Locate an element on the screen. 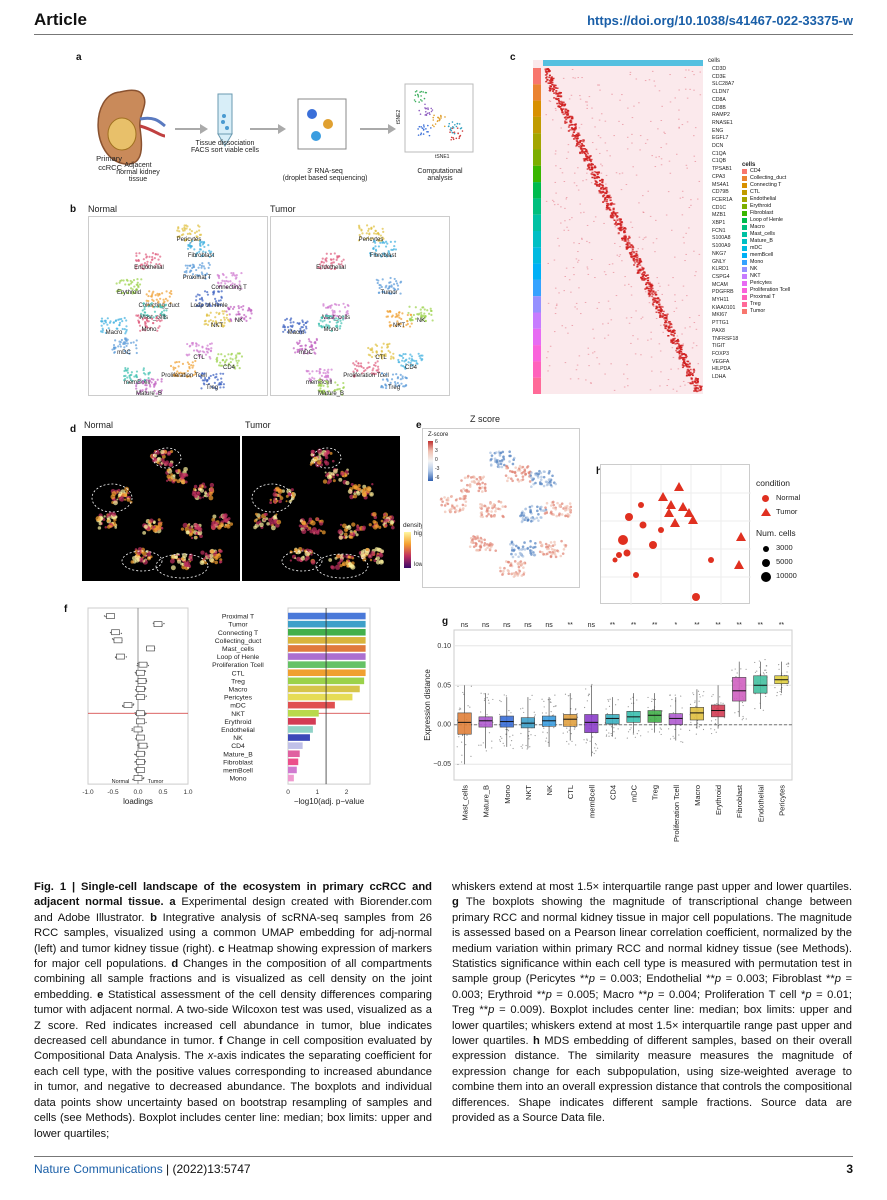 This screenshot has height=1200, width=887. heatmap-gene-label: GNLY is located at coordinates (719, 261).